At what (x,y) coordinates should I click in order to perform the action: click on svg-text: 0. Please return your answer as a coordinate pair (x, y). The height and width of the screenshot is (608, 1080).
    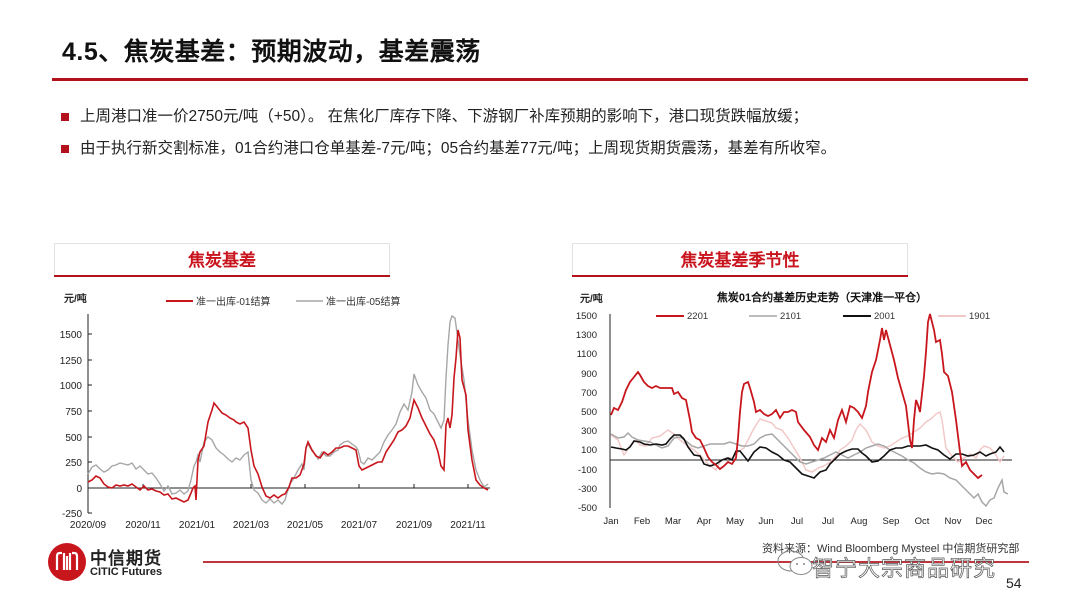
    Looking at the image, I should click on (79, 489).